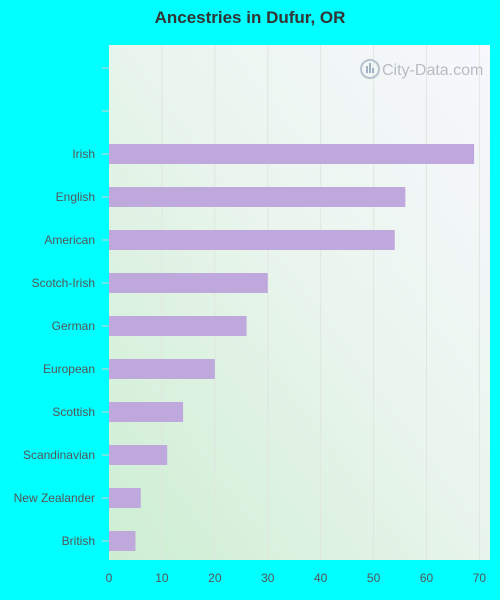 The width and height of the screenshot is (500, 600). What do you see at coordinates (268, 578) in the screenshot?
I see `x-tick-label: 30` at bounding box center [268, 578].